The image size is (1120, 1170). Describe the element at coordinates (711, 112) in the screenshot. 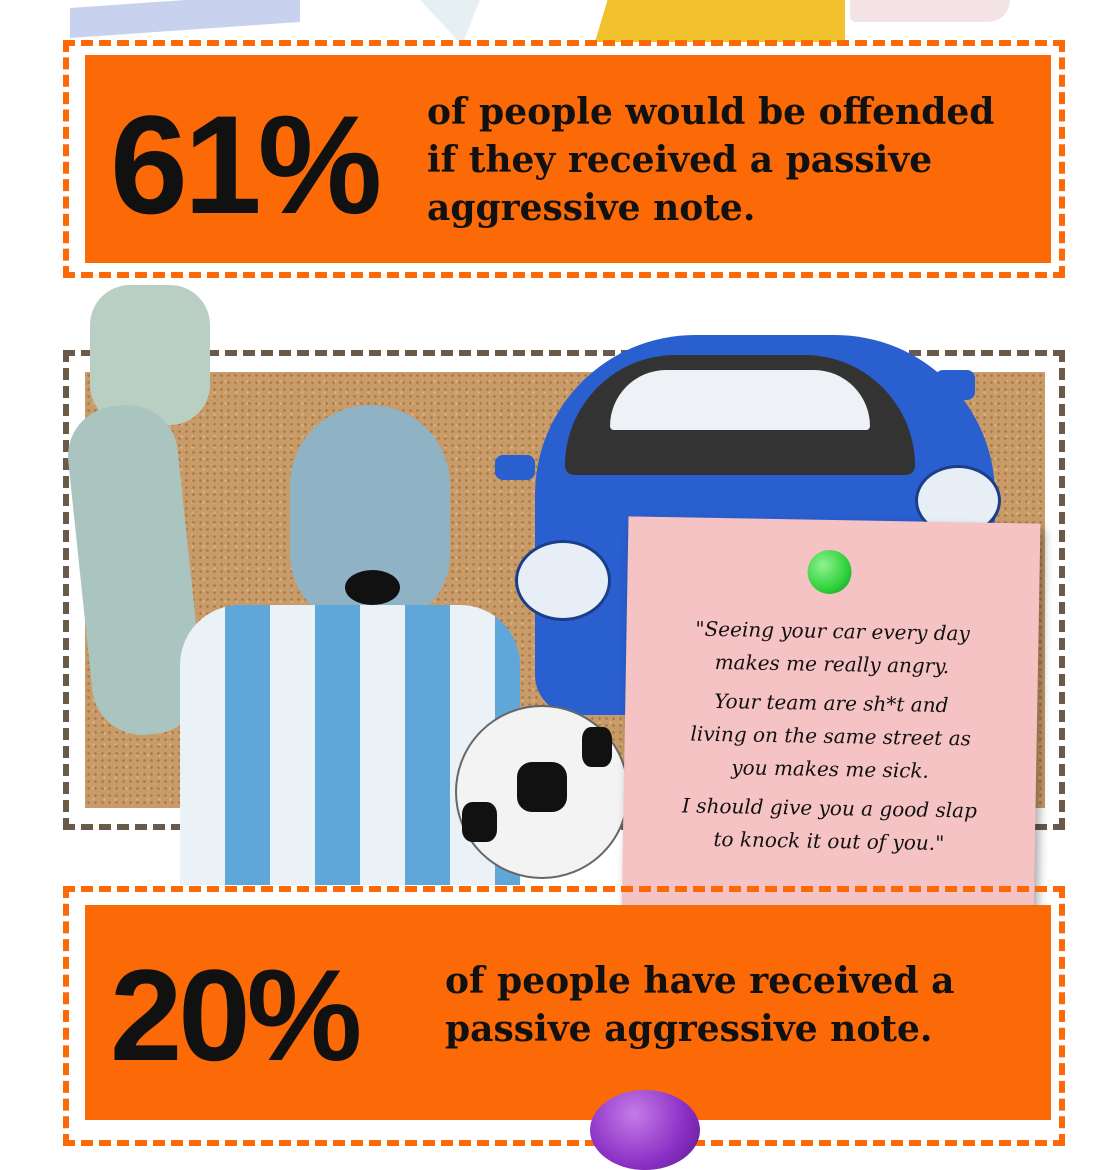

I see `stat-text-line: of people would be offended` at that location.